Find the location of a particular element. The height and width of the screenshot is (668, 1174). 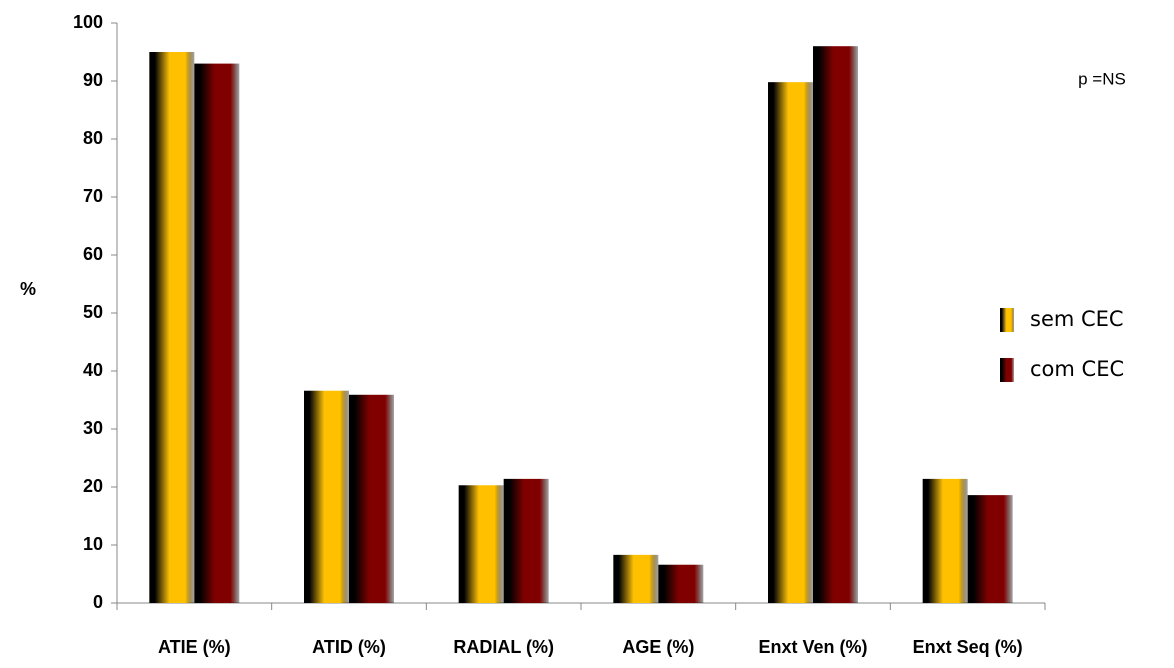

y-tick-label: 30 is located at coordinates (93, 428).